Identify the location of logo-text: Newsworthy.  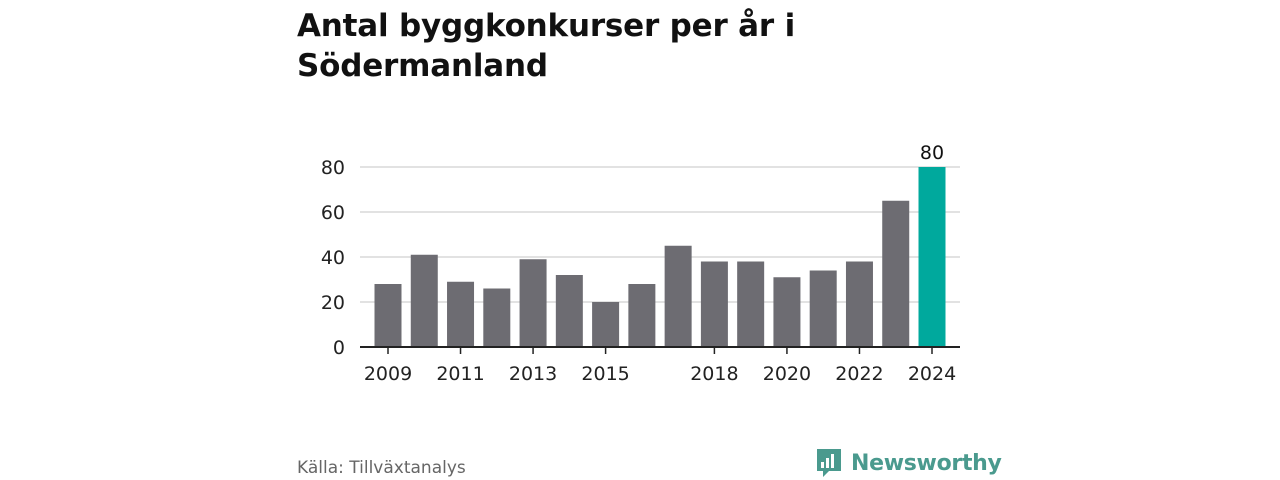
(926, 463).